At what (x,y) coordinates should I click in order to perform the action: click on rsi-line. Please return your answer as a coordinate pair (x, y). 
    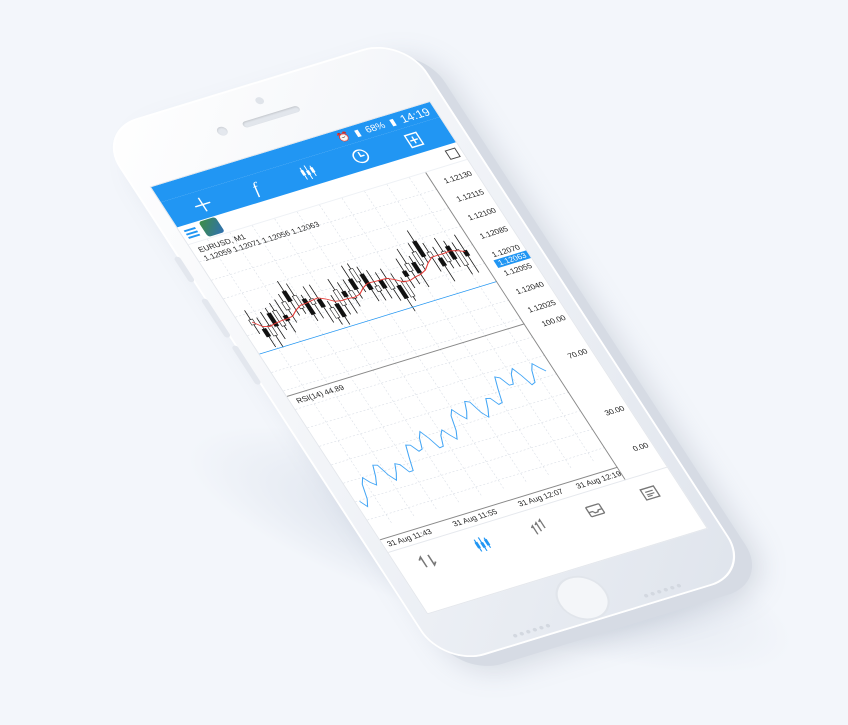
    Looking at the image, I should click on (451, 433).